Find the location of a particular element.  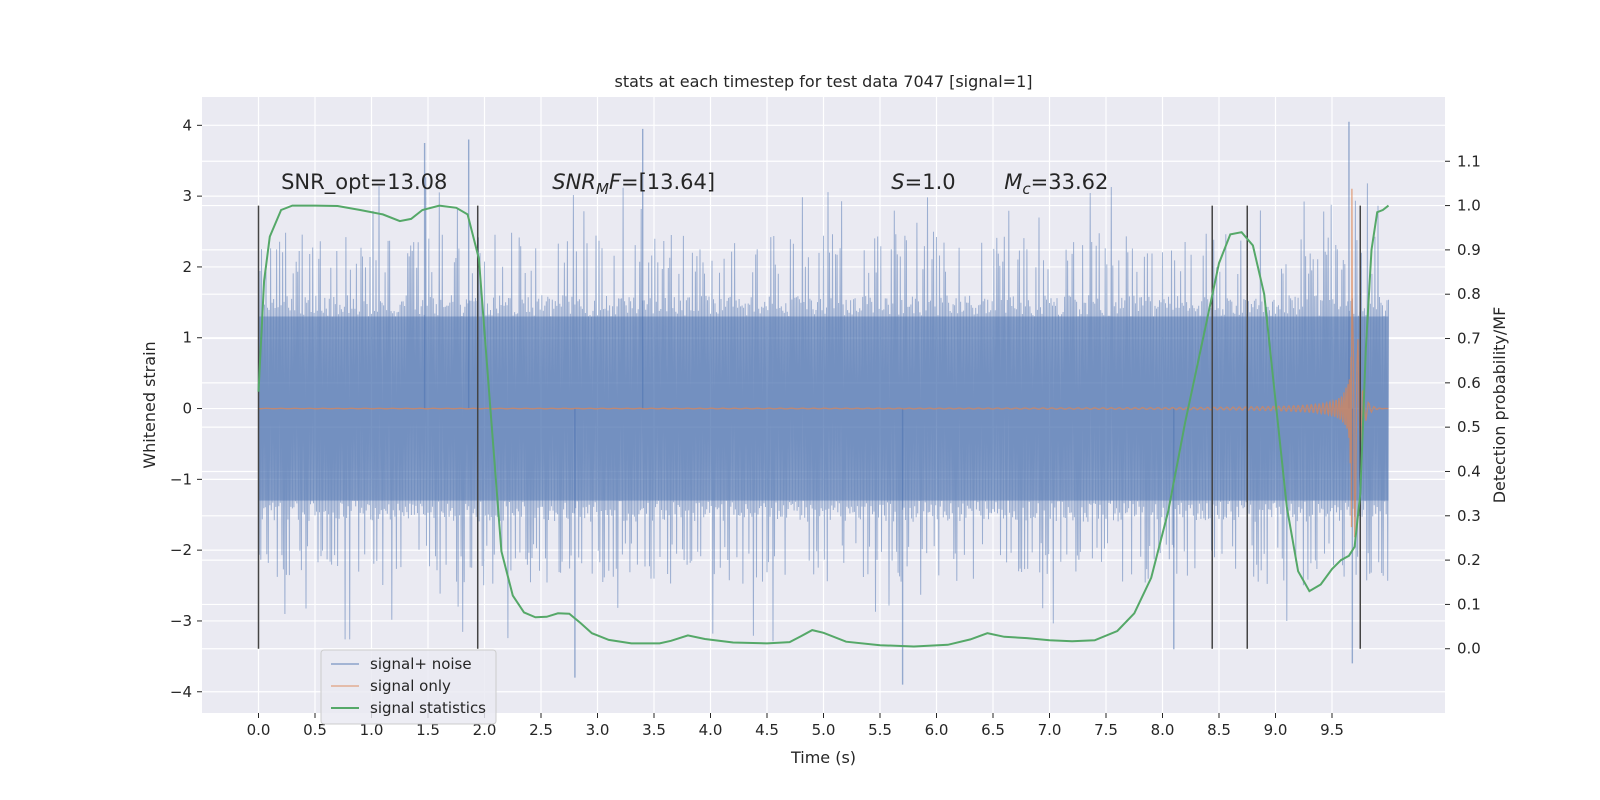

y-tick-label: 4 is located at coordinates (187, 125).